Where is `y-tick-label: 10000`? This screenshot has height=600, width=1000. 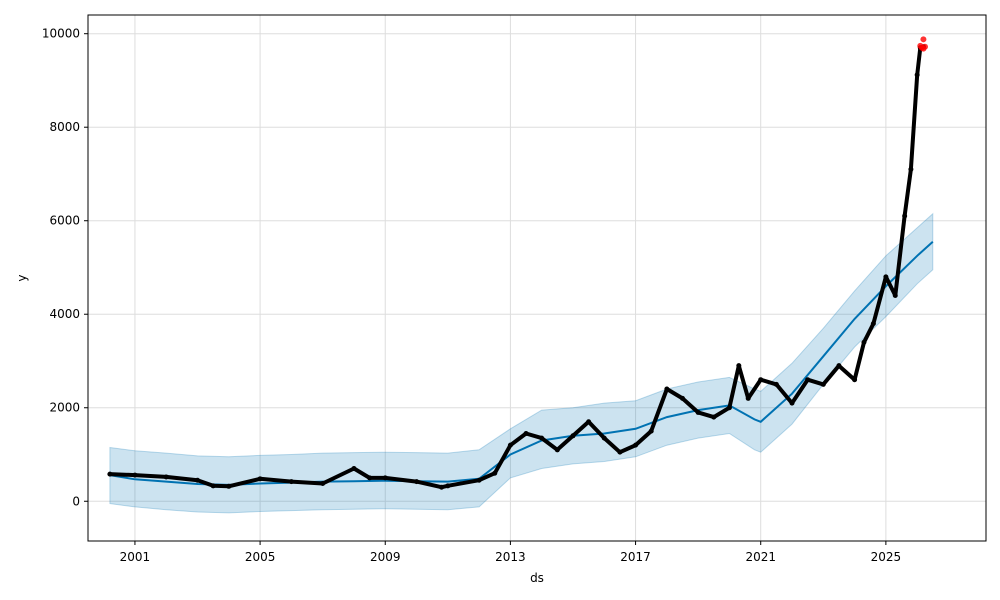 y-tick-label: 10000 is located at coordinates (61, 34).